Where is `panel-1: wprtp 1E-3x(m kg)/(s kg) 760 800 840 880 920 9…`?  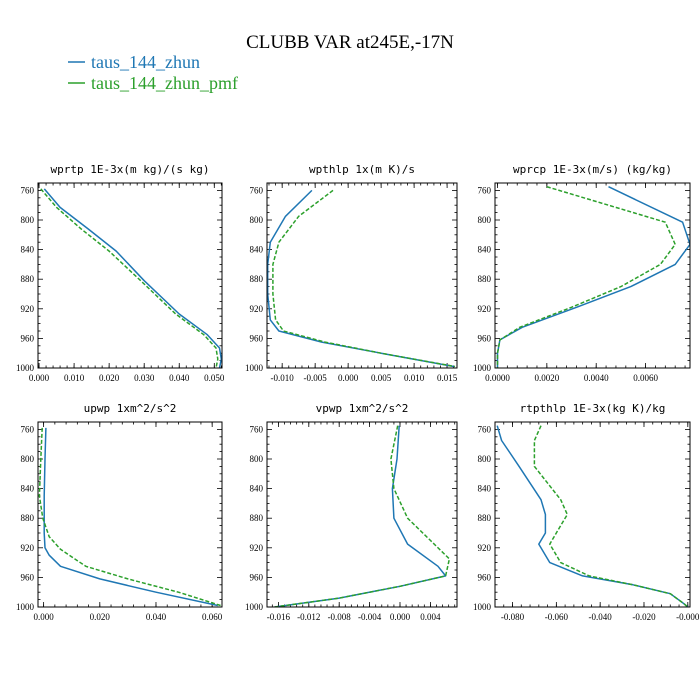 panel-1: wprtp 1E-3x(m kg)/(s kg) 760 800 840 880 920 9… is located at coordinates (120, 273).